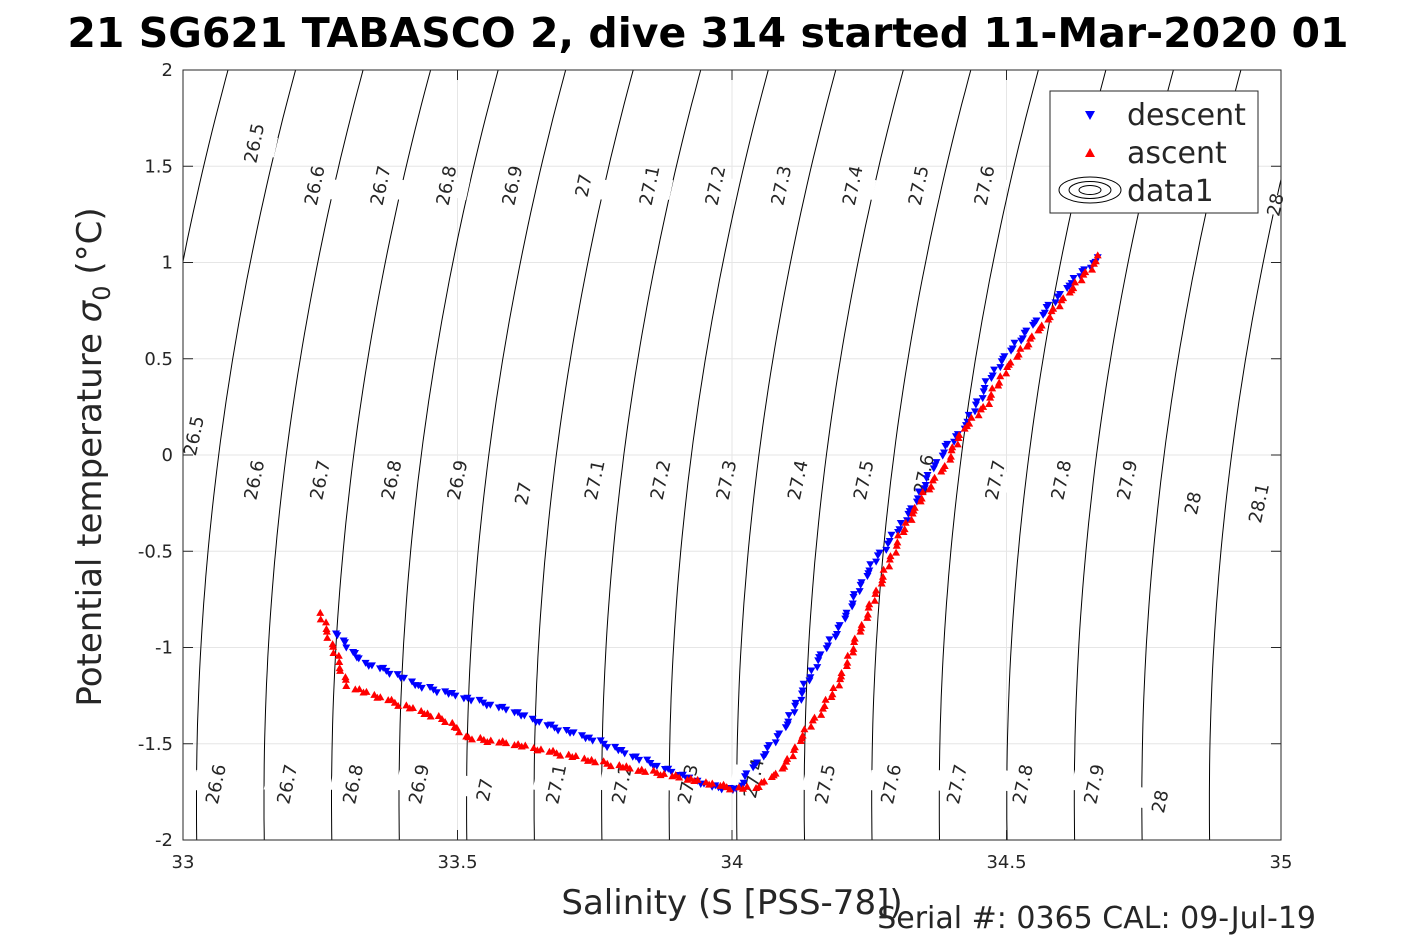  Describe the element at coordinates (90, 514) in the screenshot. I see `y-axis-label-main: Potential temperature` at that location.